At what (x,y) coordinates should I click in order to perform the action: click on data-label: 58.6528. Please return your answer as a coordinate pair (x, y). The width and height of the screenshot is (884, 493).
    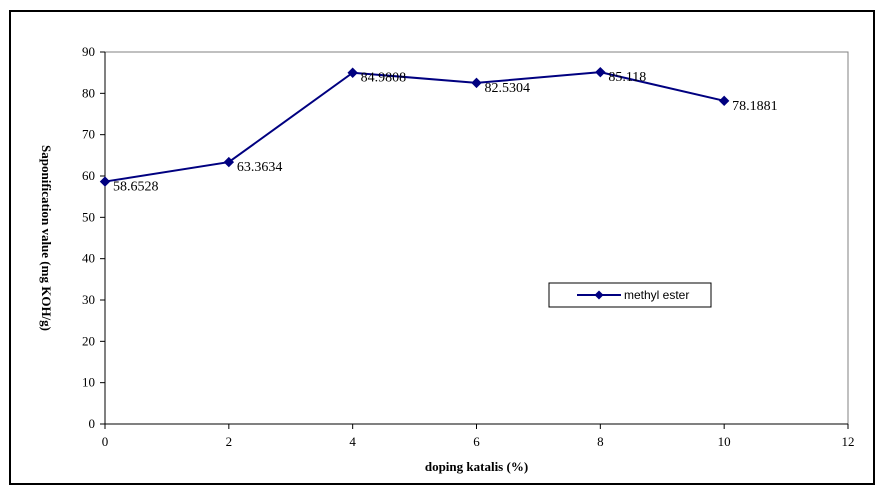
    Looking at the image, I should click on (136, 187).